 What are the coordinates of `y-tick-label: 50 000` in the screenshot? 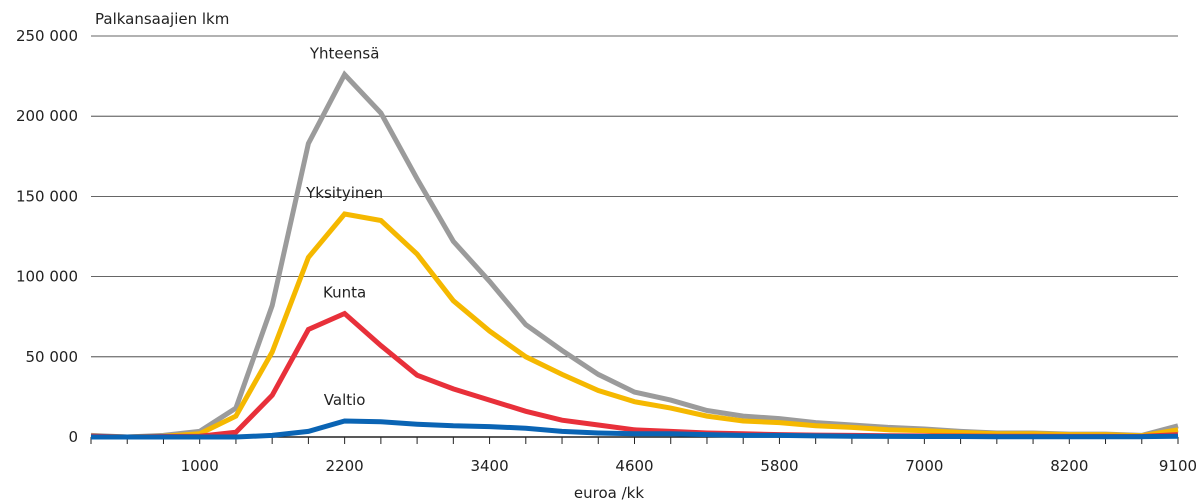 It's located at (52, 357).